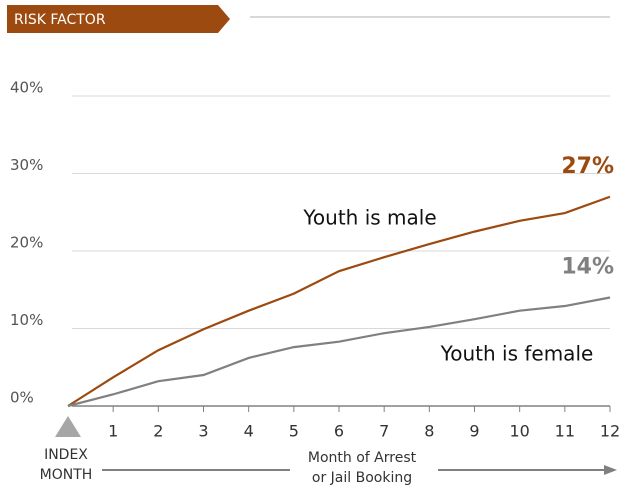  I want to click on x-axis-label: or Jail Booking, so click(362, 478).